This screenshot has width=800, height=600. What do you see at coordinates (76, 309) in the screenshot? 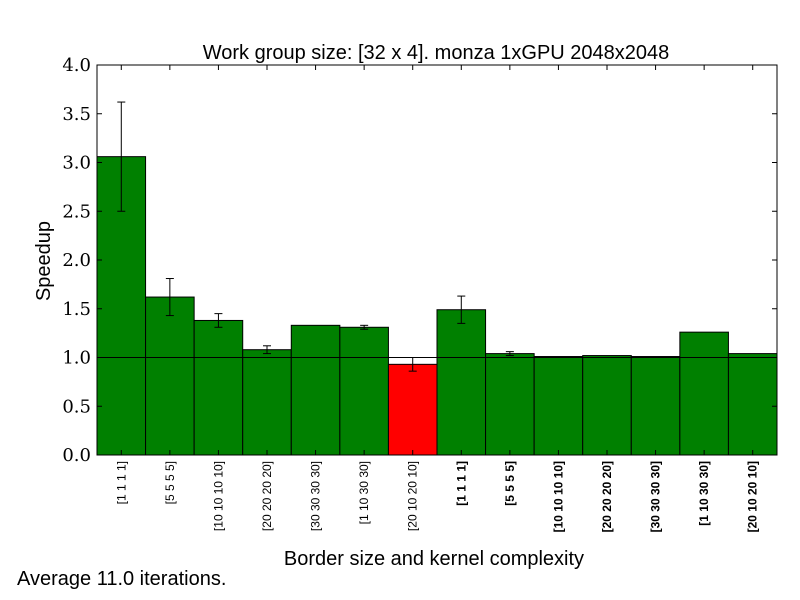
I see `y-tick-label: 1.5` at bounding box center [76, 309].